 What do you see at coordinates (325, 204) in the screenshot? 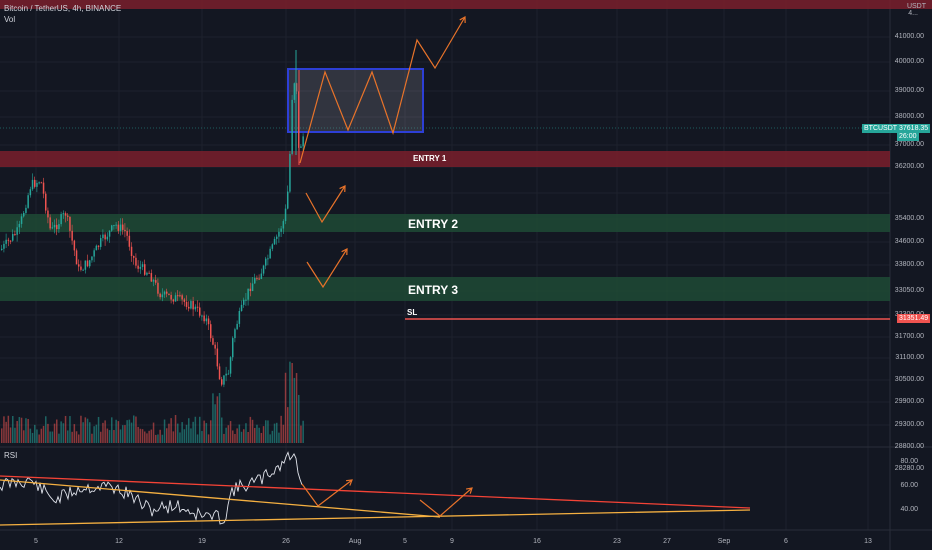
I see `projection-entry2-arrow` at bounding box center [325, 204].